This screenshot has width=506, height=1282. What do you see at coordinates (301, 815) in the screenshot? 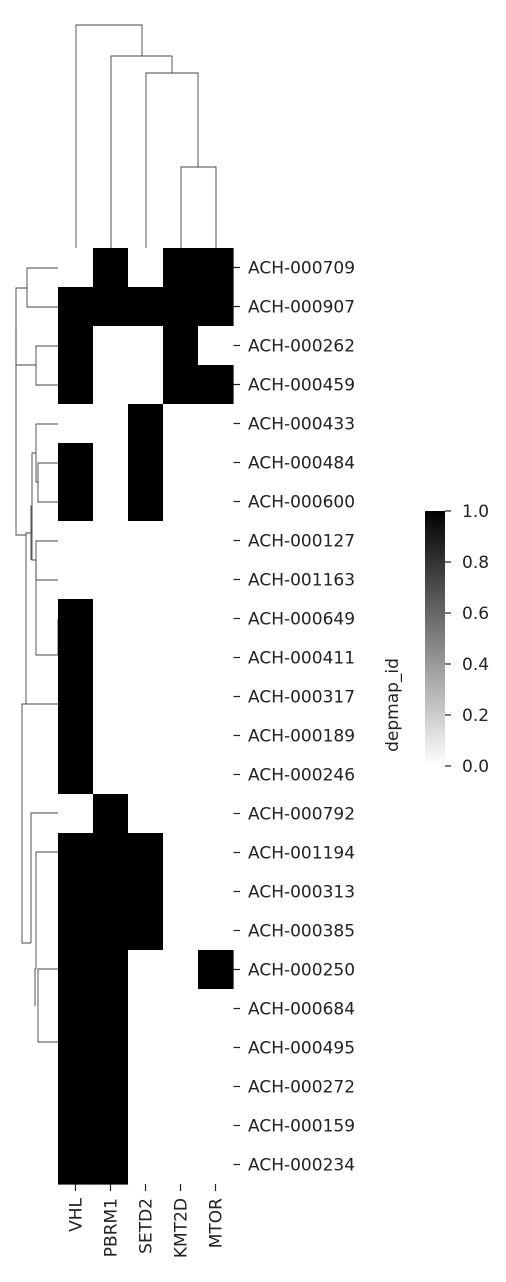
I see `row-label: ACH-000792` at bounding box center [301, 815].